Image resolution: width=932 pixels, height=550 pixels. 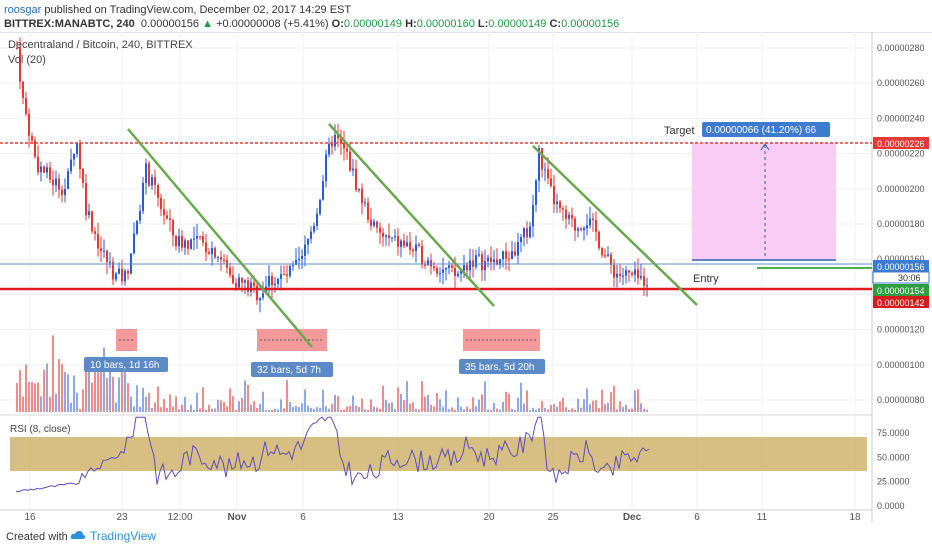 What do you see at coordinates (123, 536) in the screenshot?
I see `tradingview-brand: TradingView` at bounding box center [123, 536].